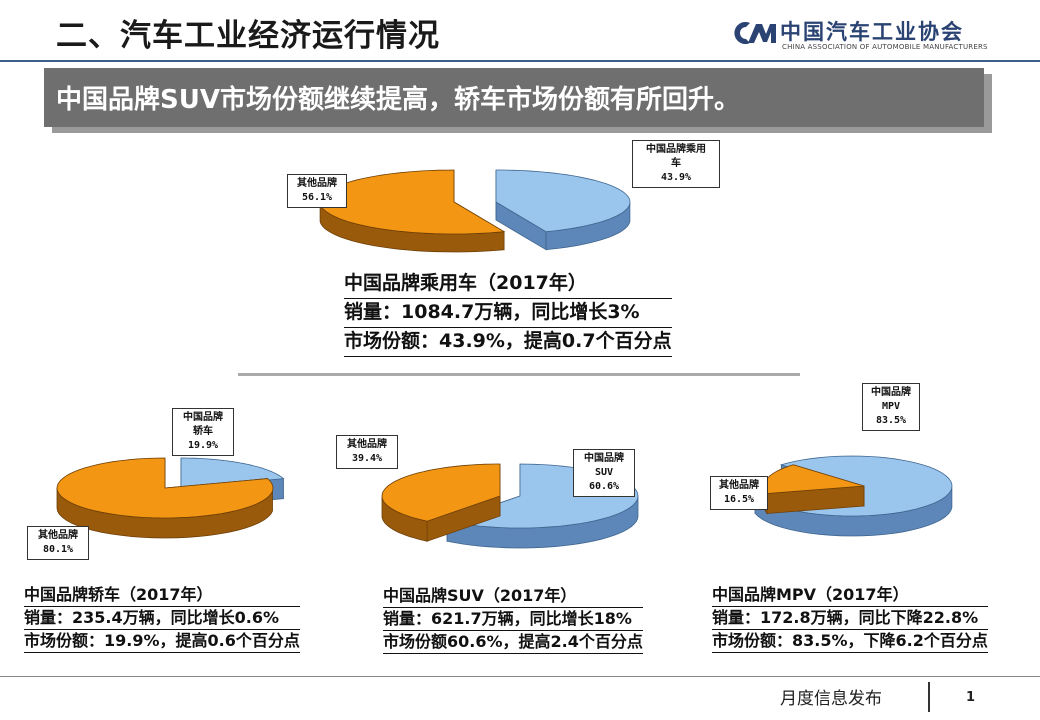  What do you see at coordinates (519, 374) in the screenshot?
I see `section-divider` at bounding box center [519, 374].